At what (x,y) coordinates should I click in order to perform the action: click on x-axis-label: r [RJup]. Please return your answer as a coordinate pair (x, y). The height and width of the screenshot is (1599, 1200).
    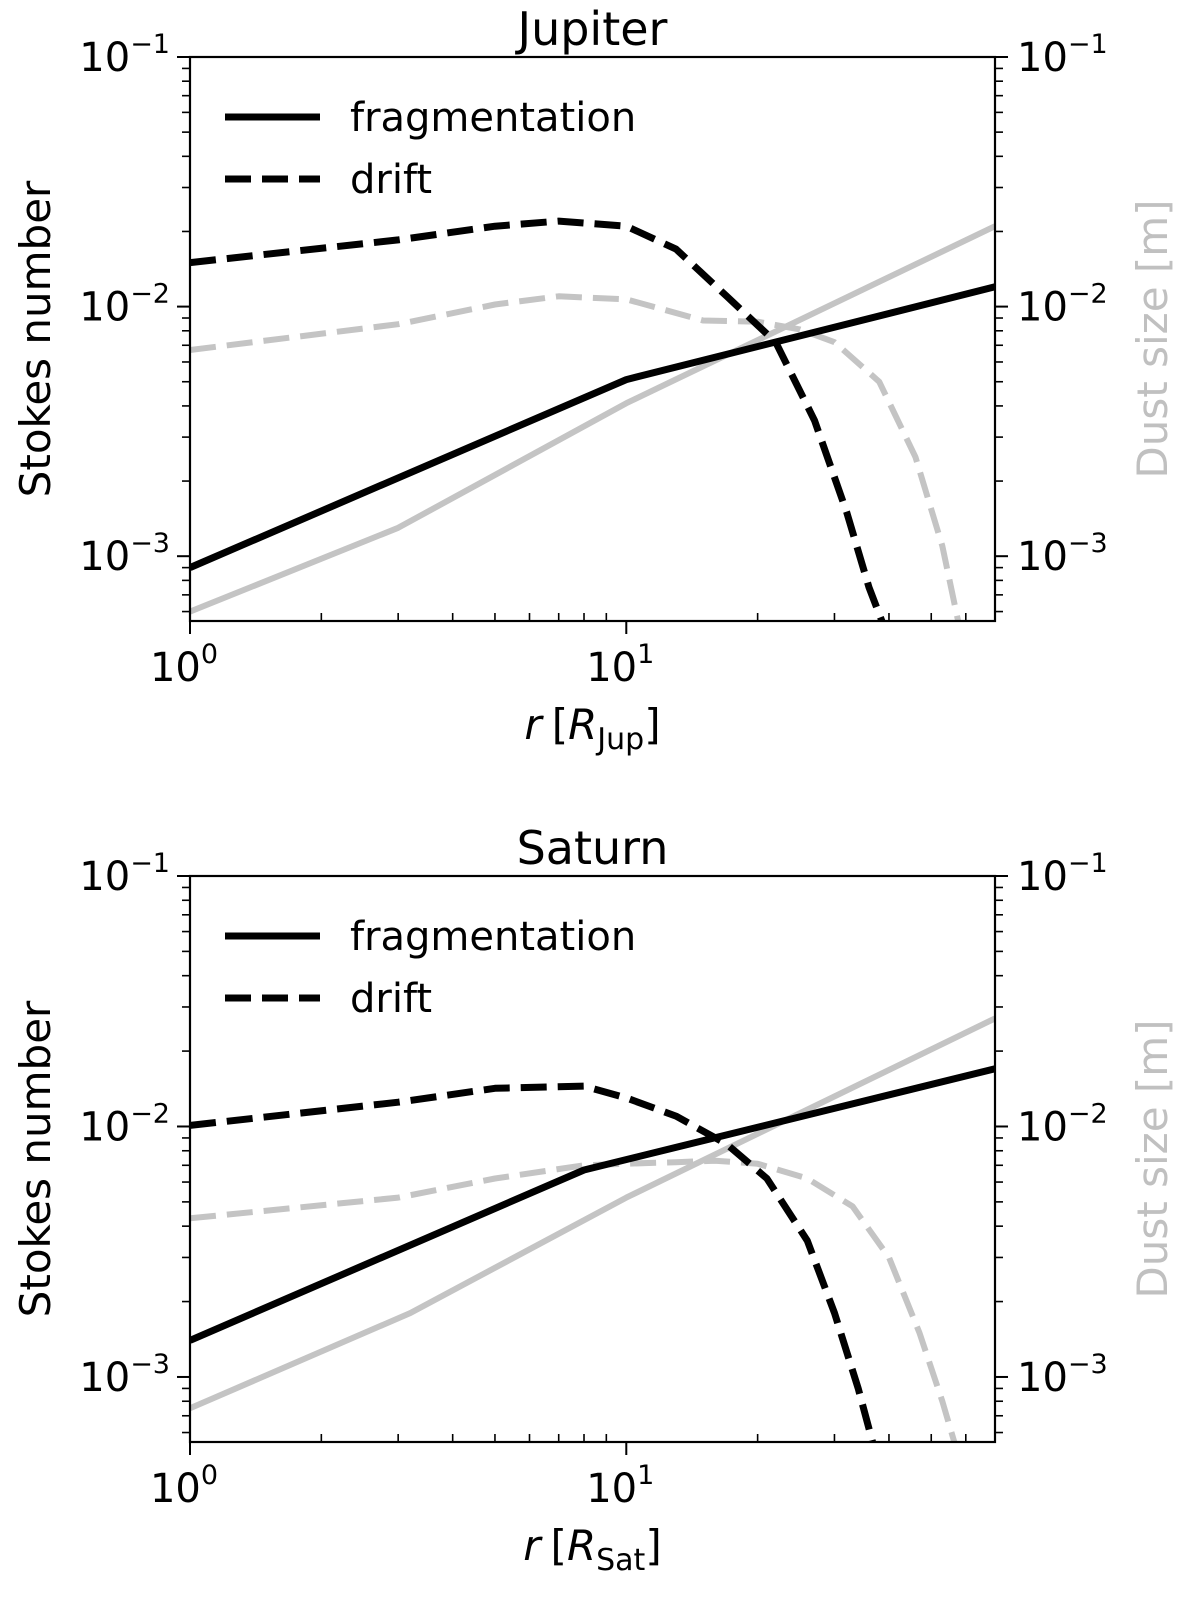
    Looking at the image, I should click on (592, 728).